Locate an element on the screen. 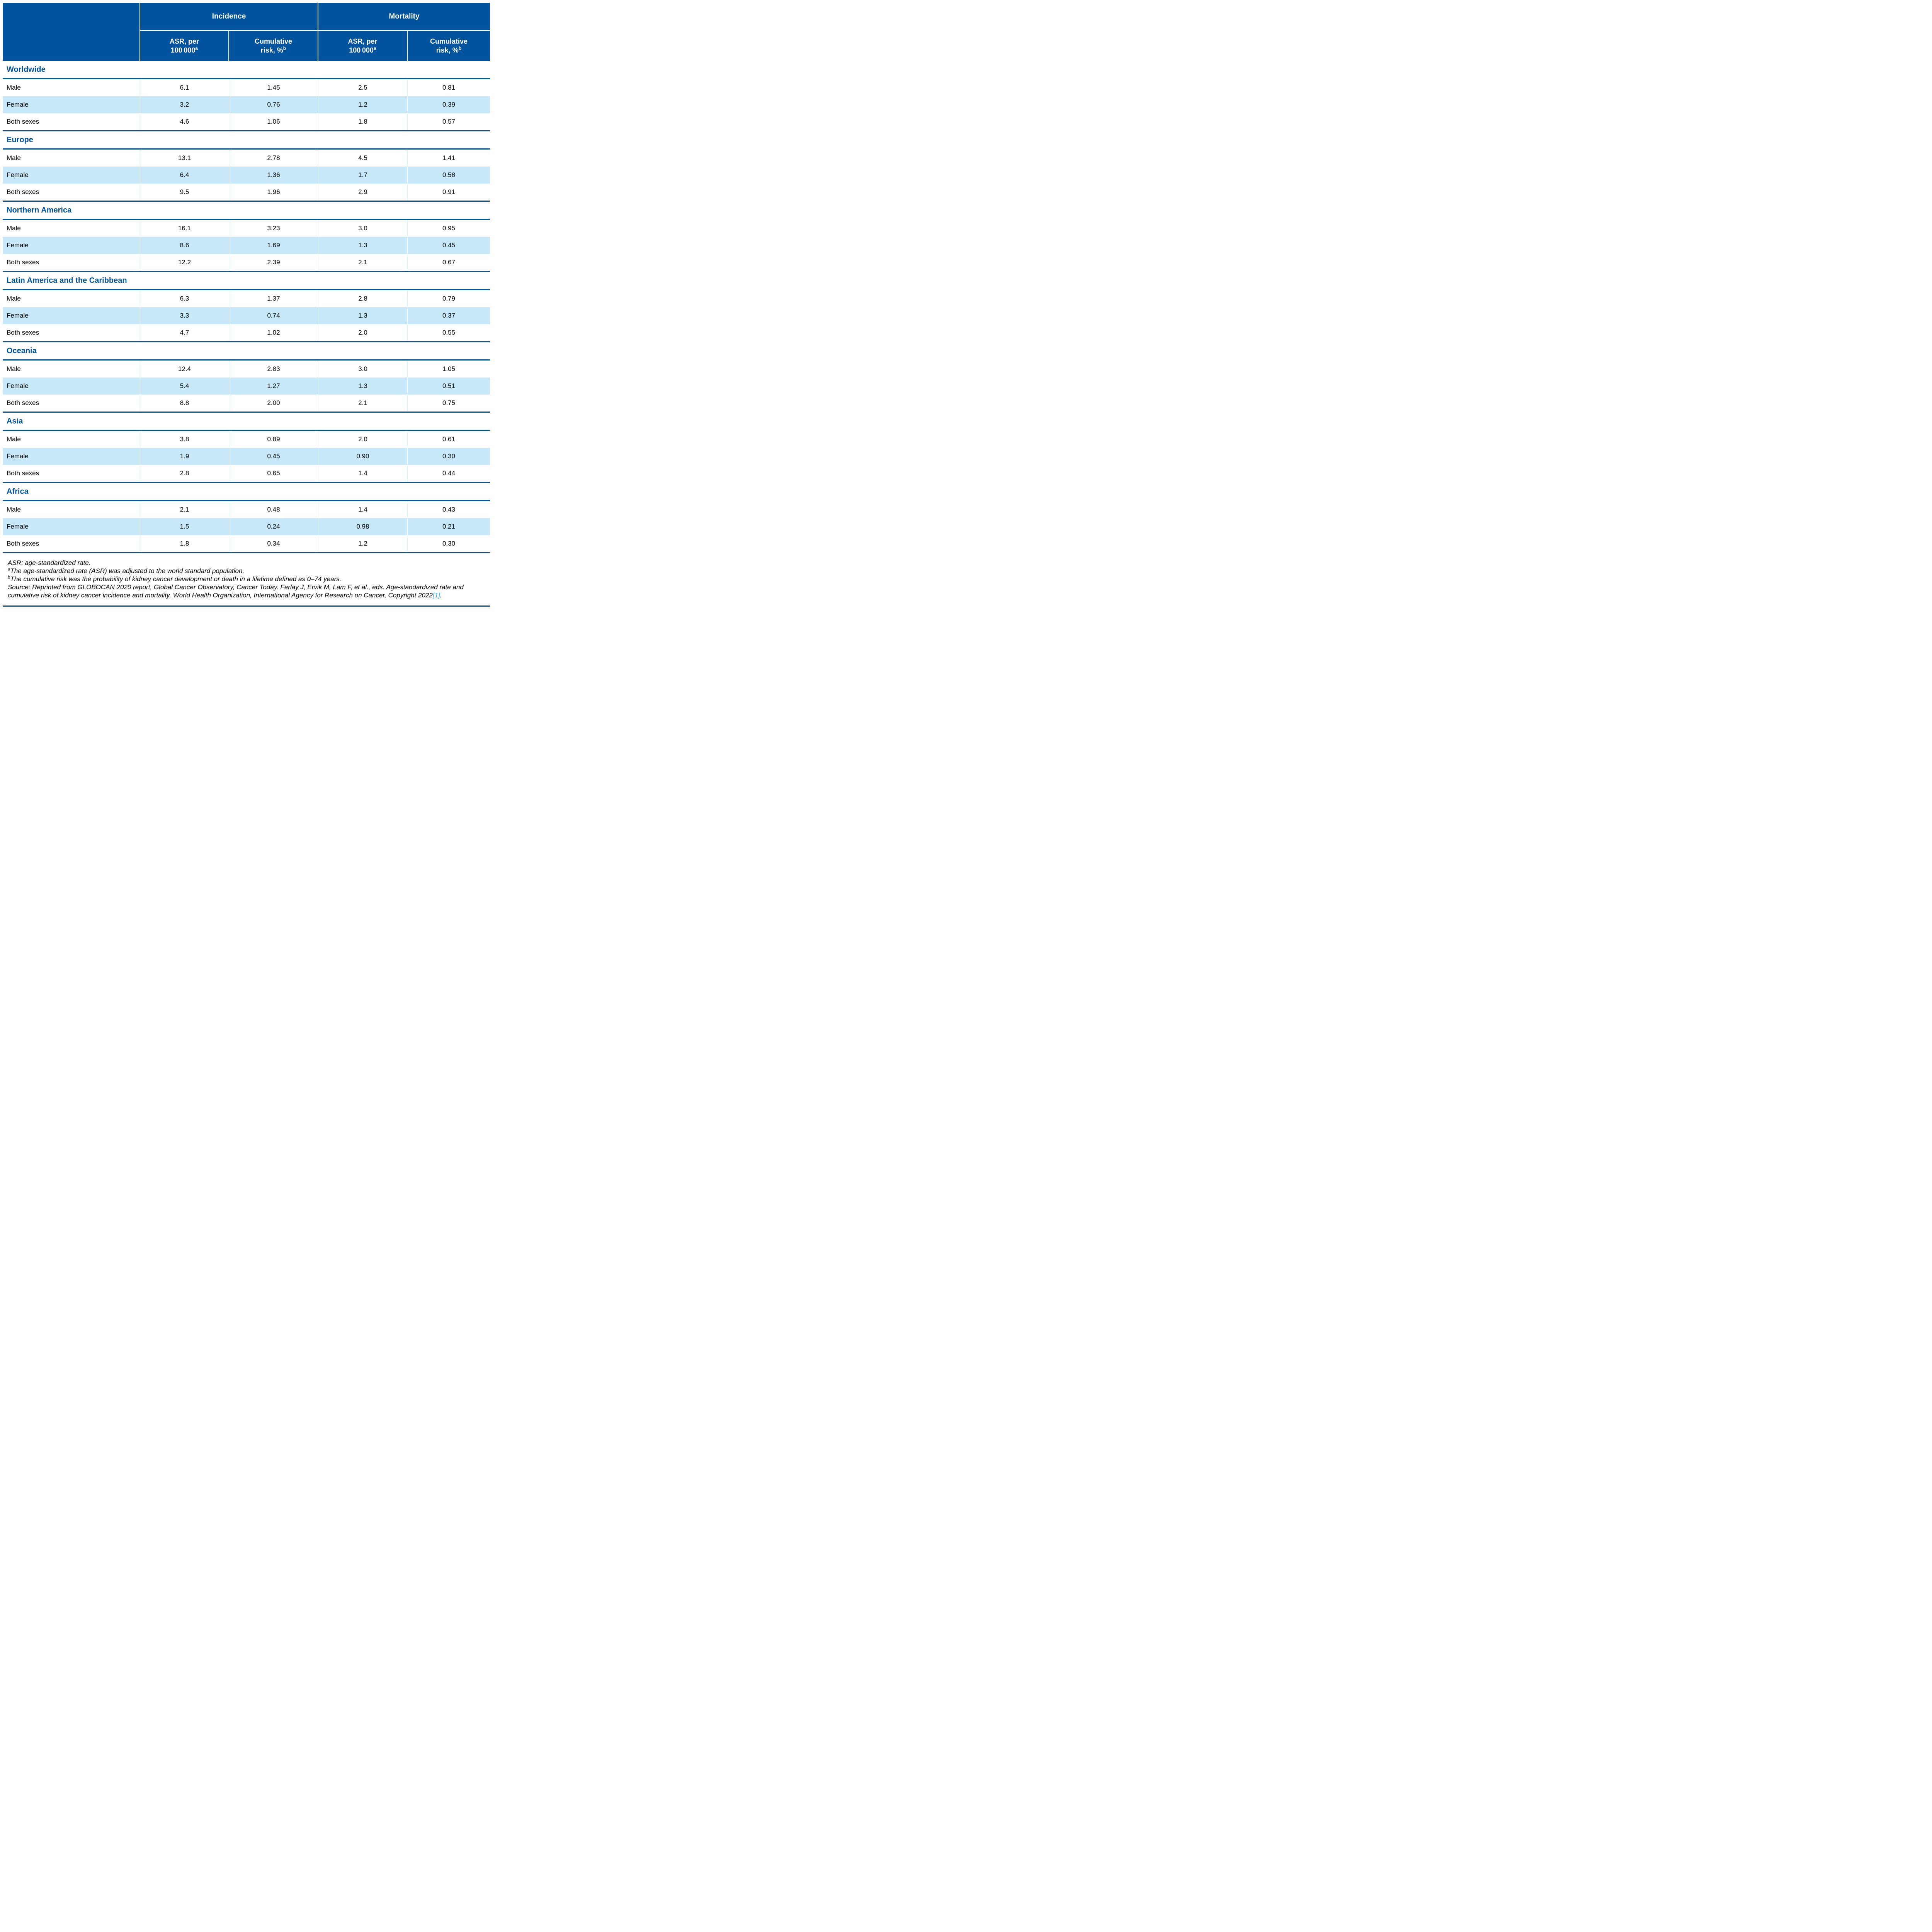 The image size is (1932, 1932). cell-mortality-cumrisk: 0.81 is located at coordinates (449, 87).